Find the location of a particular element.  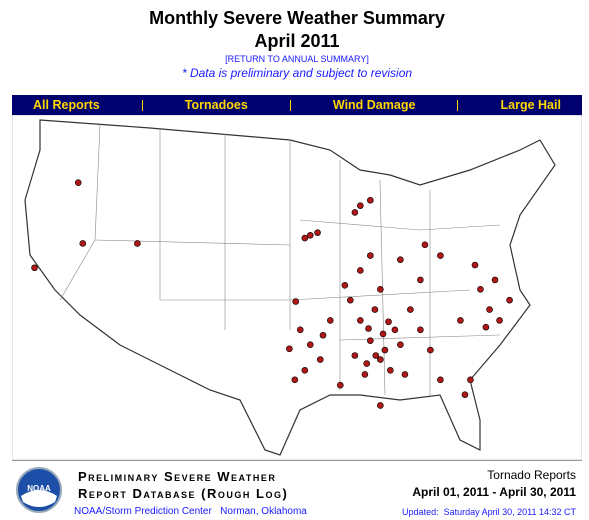

footer-line: Report Database (Rough Log) is located at coordinates (183, 493).